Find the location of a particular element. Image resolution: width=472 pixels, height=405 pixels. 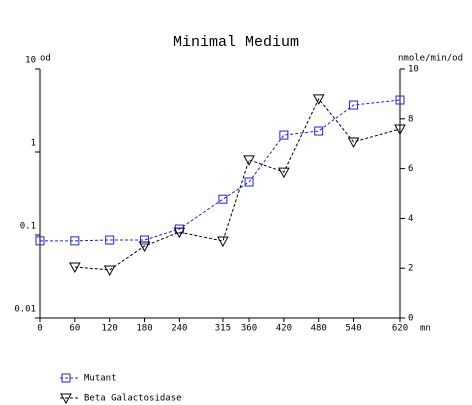

chart-title: Minimal Medium is located at coordinates (236, 42).